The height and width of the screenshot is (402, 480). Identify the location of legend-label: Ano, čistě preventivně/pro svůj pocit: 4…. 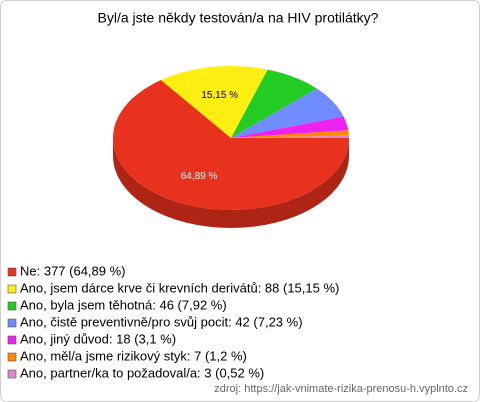
(161, 321).